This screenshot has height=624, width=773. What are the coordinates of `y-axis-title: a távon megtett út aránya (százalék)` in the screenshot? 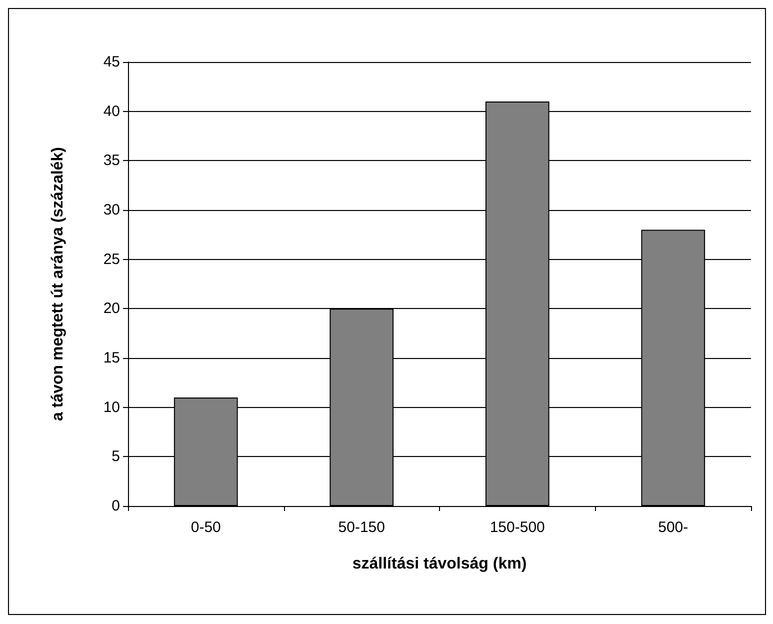 It's located at (58, 284).